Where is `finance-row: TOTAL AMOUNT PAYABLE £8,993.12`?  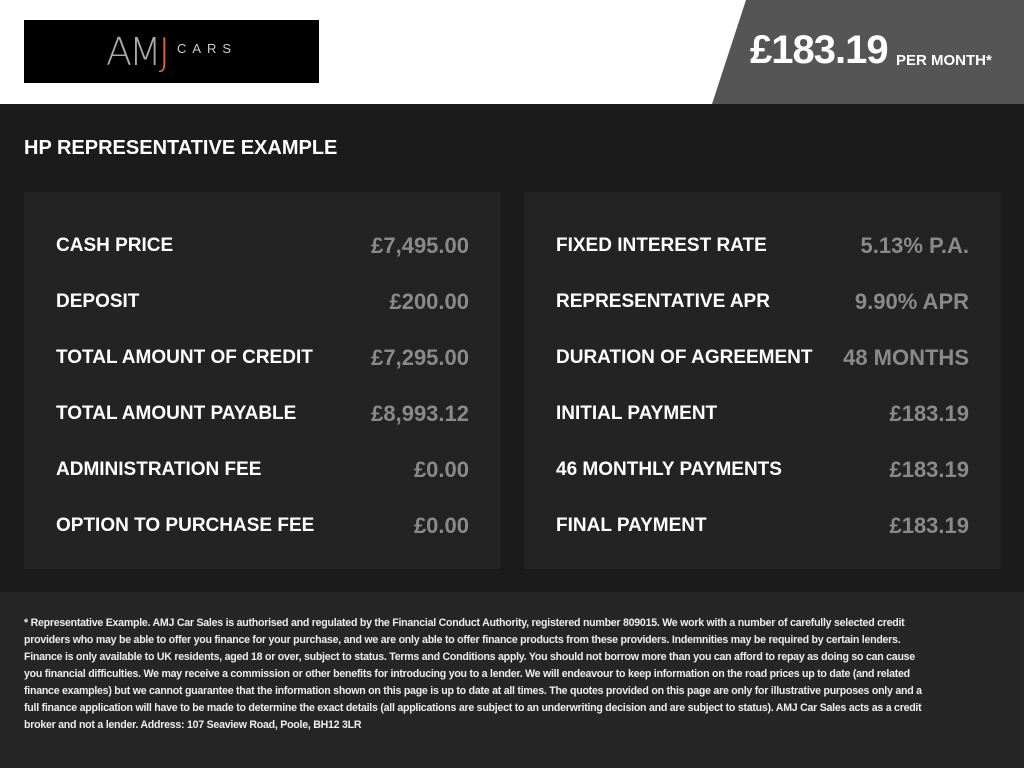 finance-row: TOTAL AMOUNT PAYABLE £8,993.12 is located at coordinates (262, 414).